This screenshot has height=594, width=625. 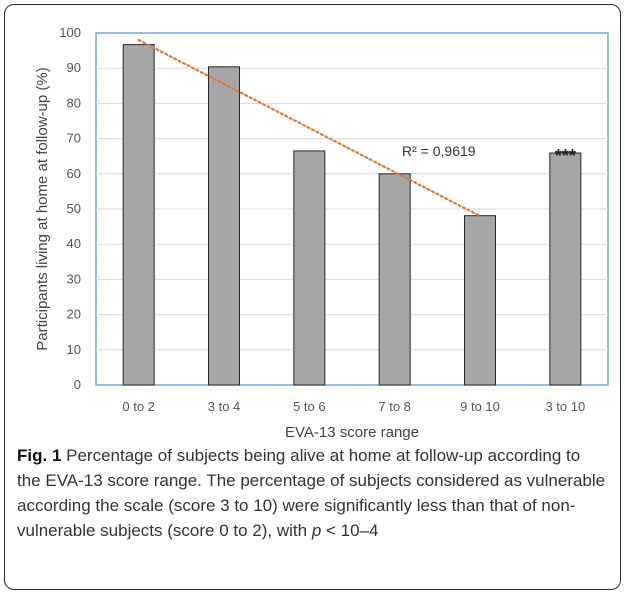 I want to click on x-tick-label: 7 to 8, so click(x=394, y=406).